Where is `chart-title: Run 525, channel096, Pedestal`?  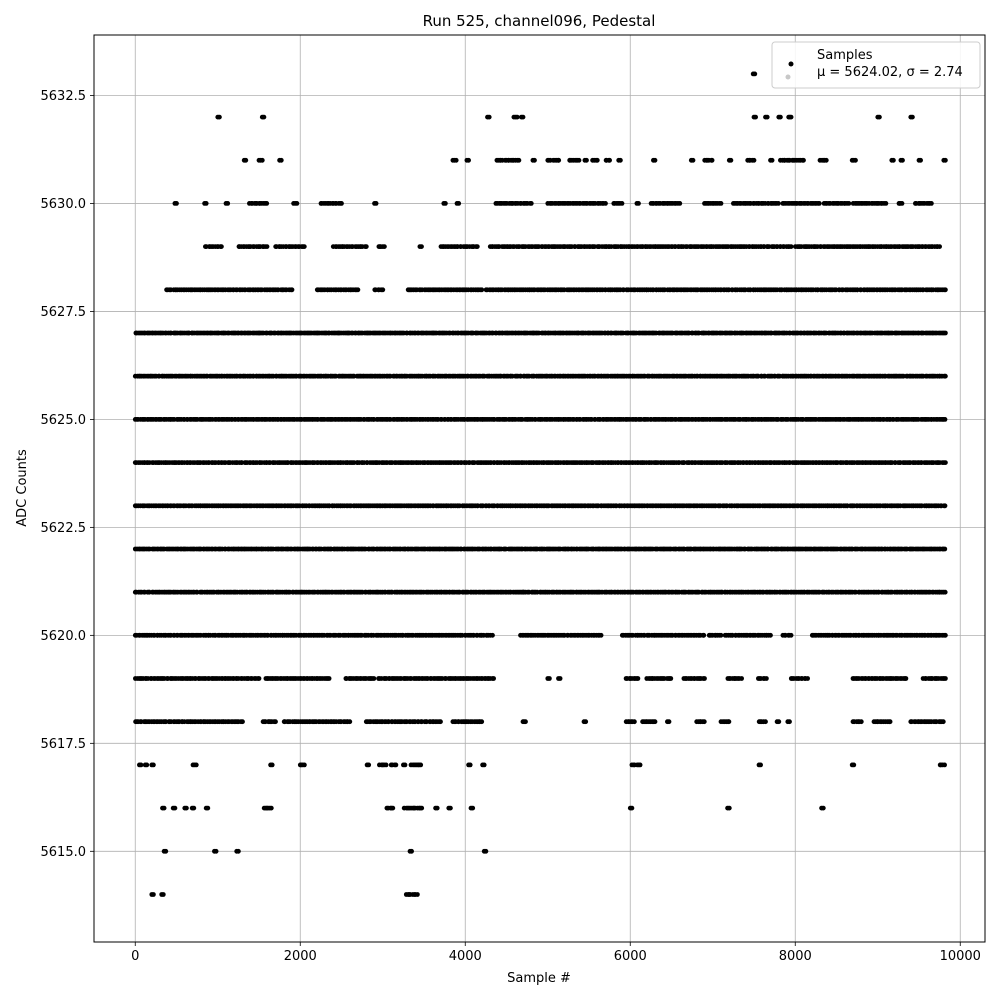 chart-title: Run 525, channel096, Pedestal is located at coordinates (539, 21).